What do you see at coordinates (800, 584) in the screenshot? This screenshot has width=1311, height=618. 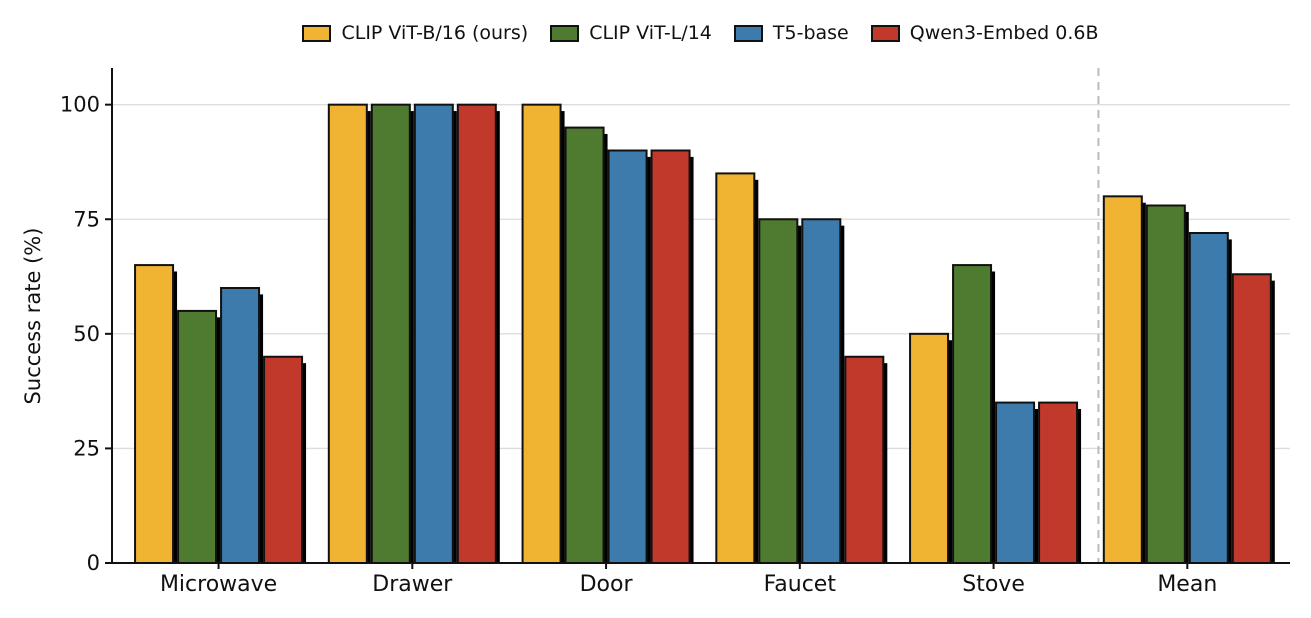 I see `x-tick-label: Faucet` at bounding box center [800, 584].